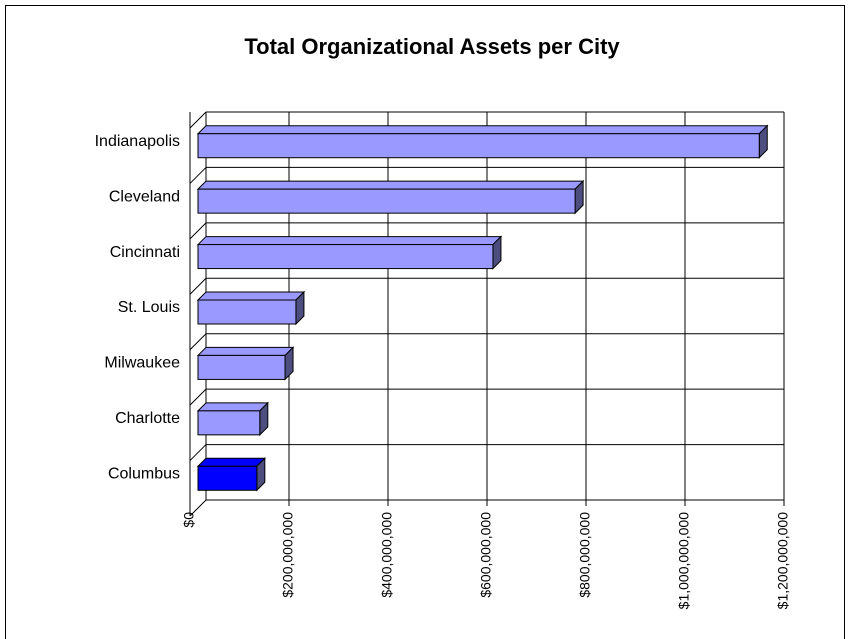 The width and height of the screenshot is (851, 639). Describe the element at coordinates (147, 418) in the screenshot. I see `y-tick-label: Charlotte` at that location.